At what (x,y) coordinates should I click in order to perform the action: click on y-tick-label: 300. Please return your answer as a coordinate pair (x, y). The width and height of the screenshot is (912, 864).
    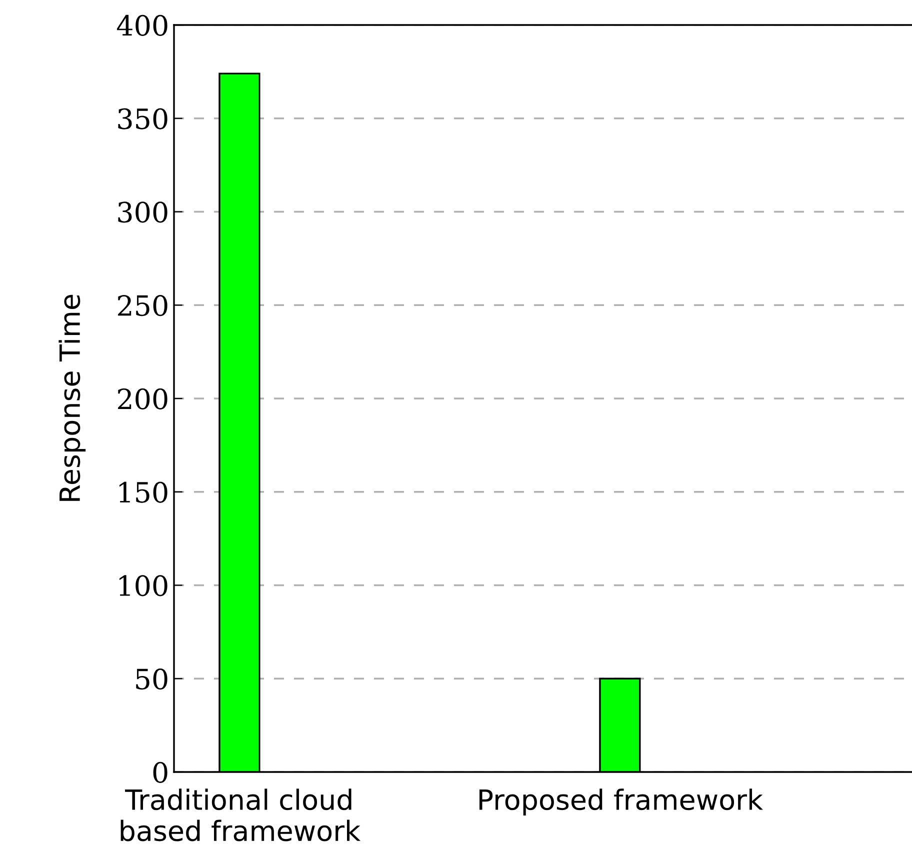
    Looking at the image, I should click on (143, 212).